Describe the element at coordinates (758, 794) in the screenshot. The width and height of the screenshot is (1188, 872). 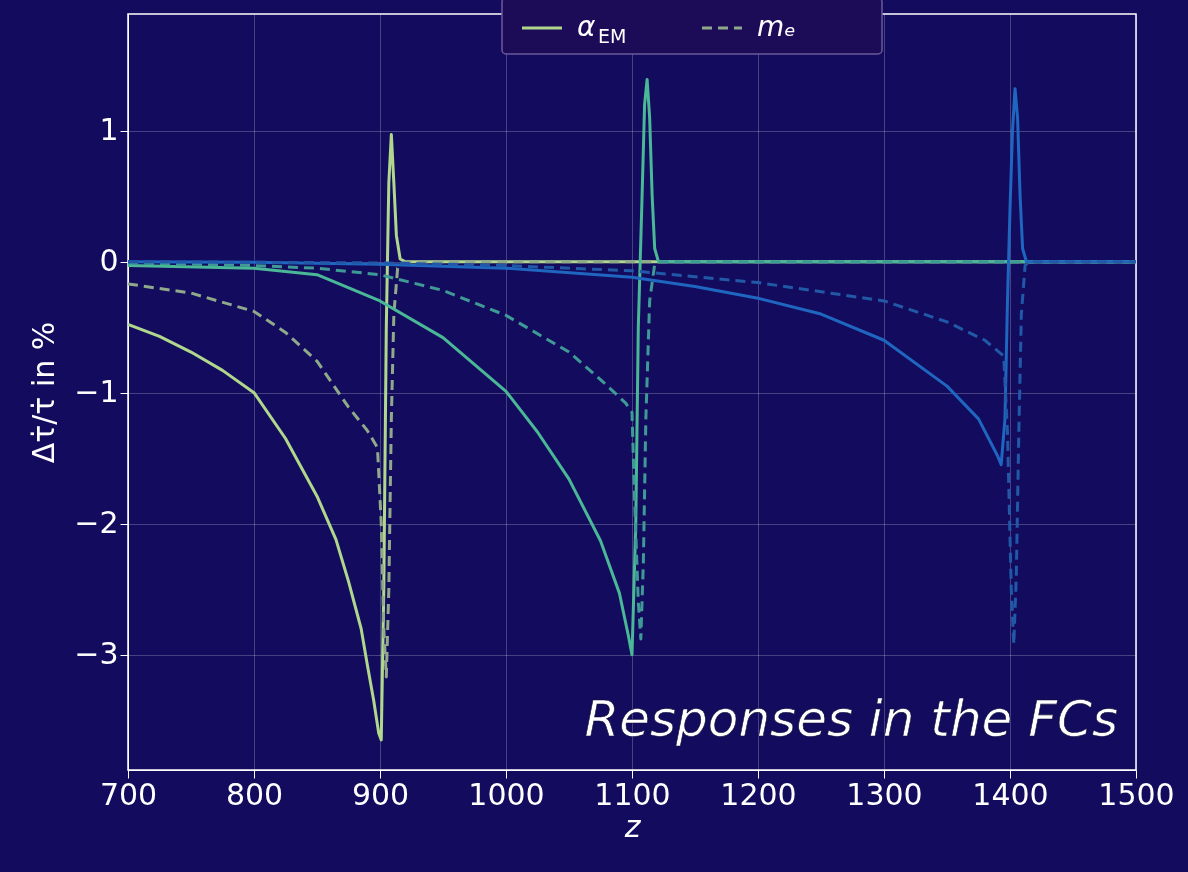
I see `x-tick-label: 1200` at that location.